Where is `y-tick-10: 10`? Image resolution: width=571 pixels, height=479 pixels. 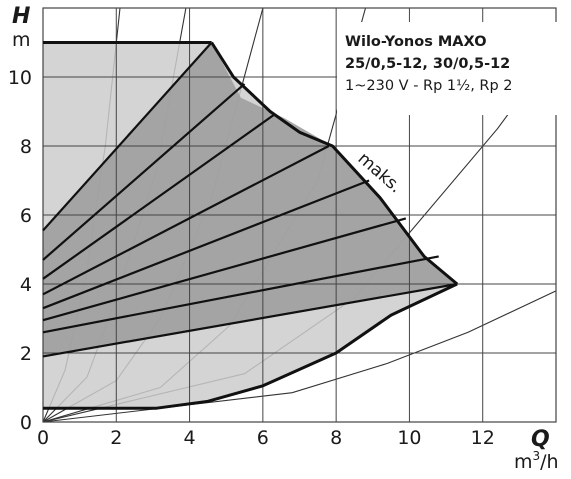
y-tick-10: 10 is located at coordinates (20, 78).